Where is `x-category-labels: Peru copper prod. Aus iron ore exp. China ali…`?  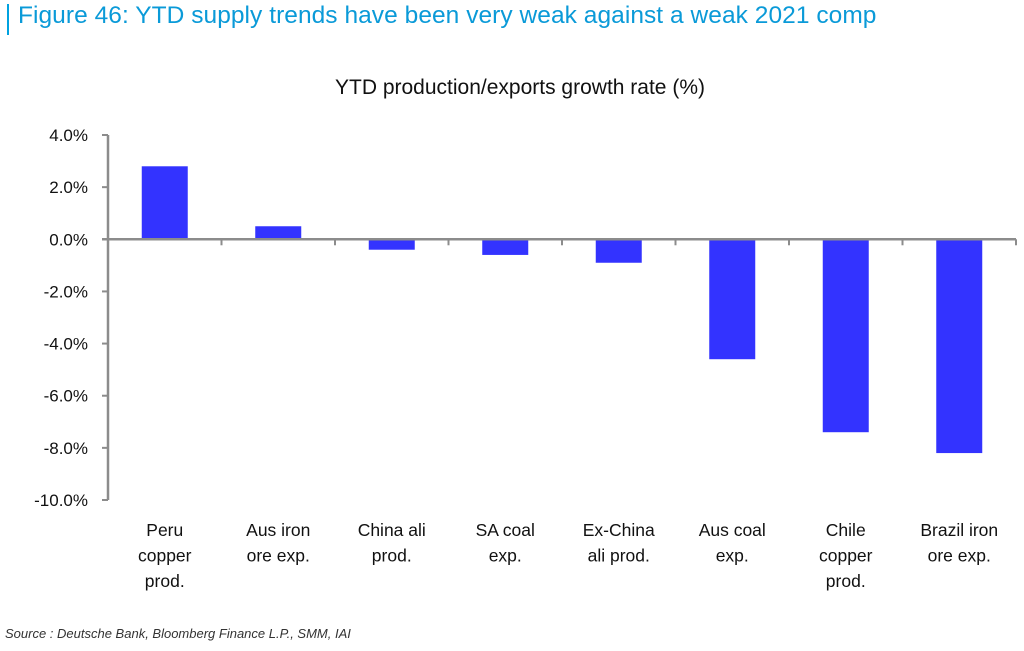 x-category-labels: Peru copper prod. Aus iron ore exp. China ali… is located at coordinates (568, 555).